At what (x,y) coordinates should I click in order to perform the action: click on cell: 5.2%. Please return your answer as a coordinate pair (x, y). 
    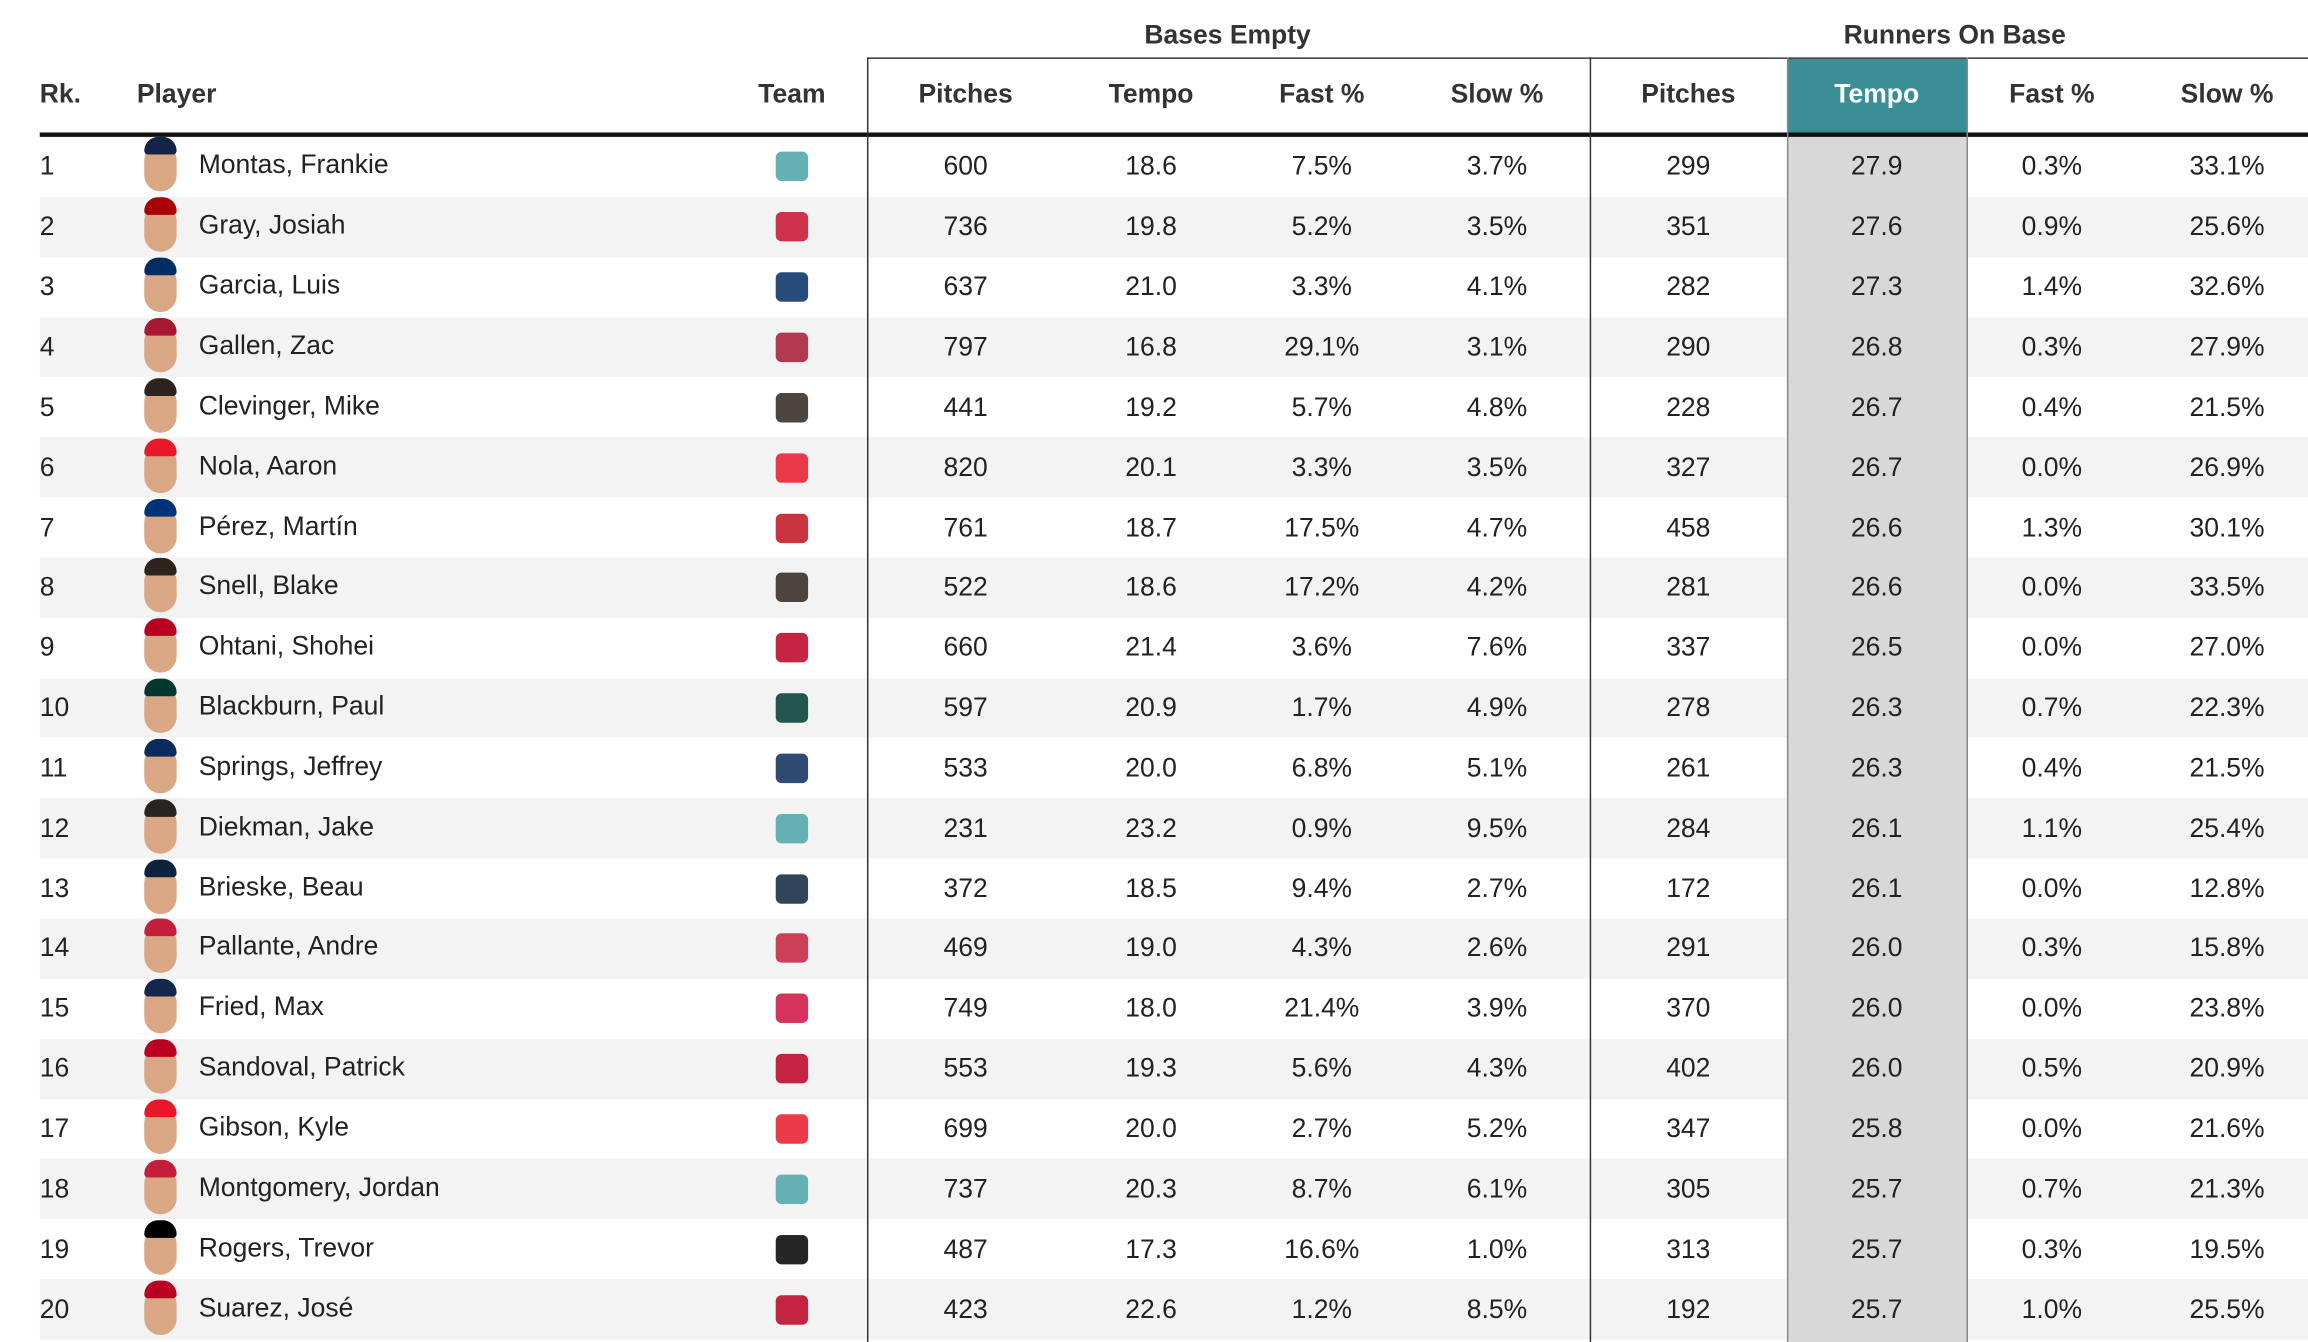
    Looking at the image, I should click on (1321, 226).